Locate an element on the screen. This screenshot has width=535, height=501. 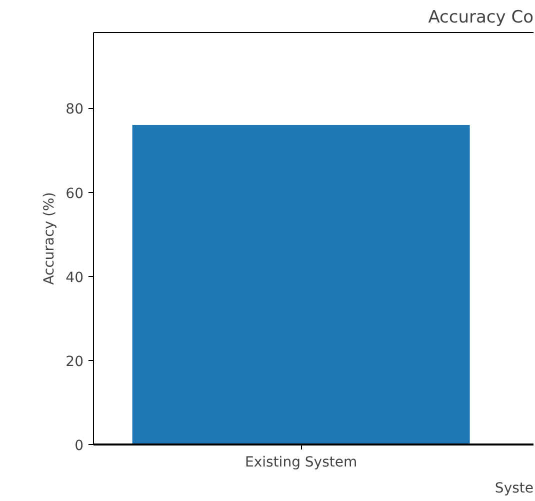
y-tick-label: 80 is located at coordinates (75, 110).